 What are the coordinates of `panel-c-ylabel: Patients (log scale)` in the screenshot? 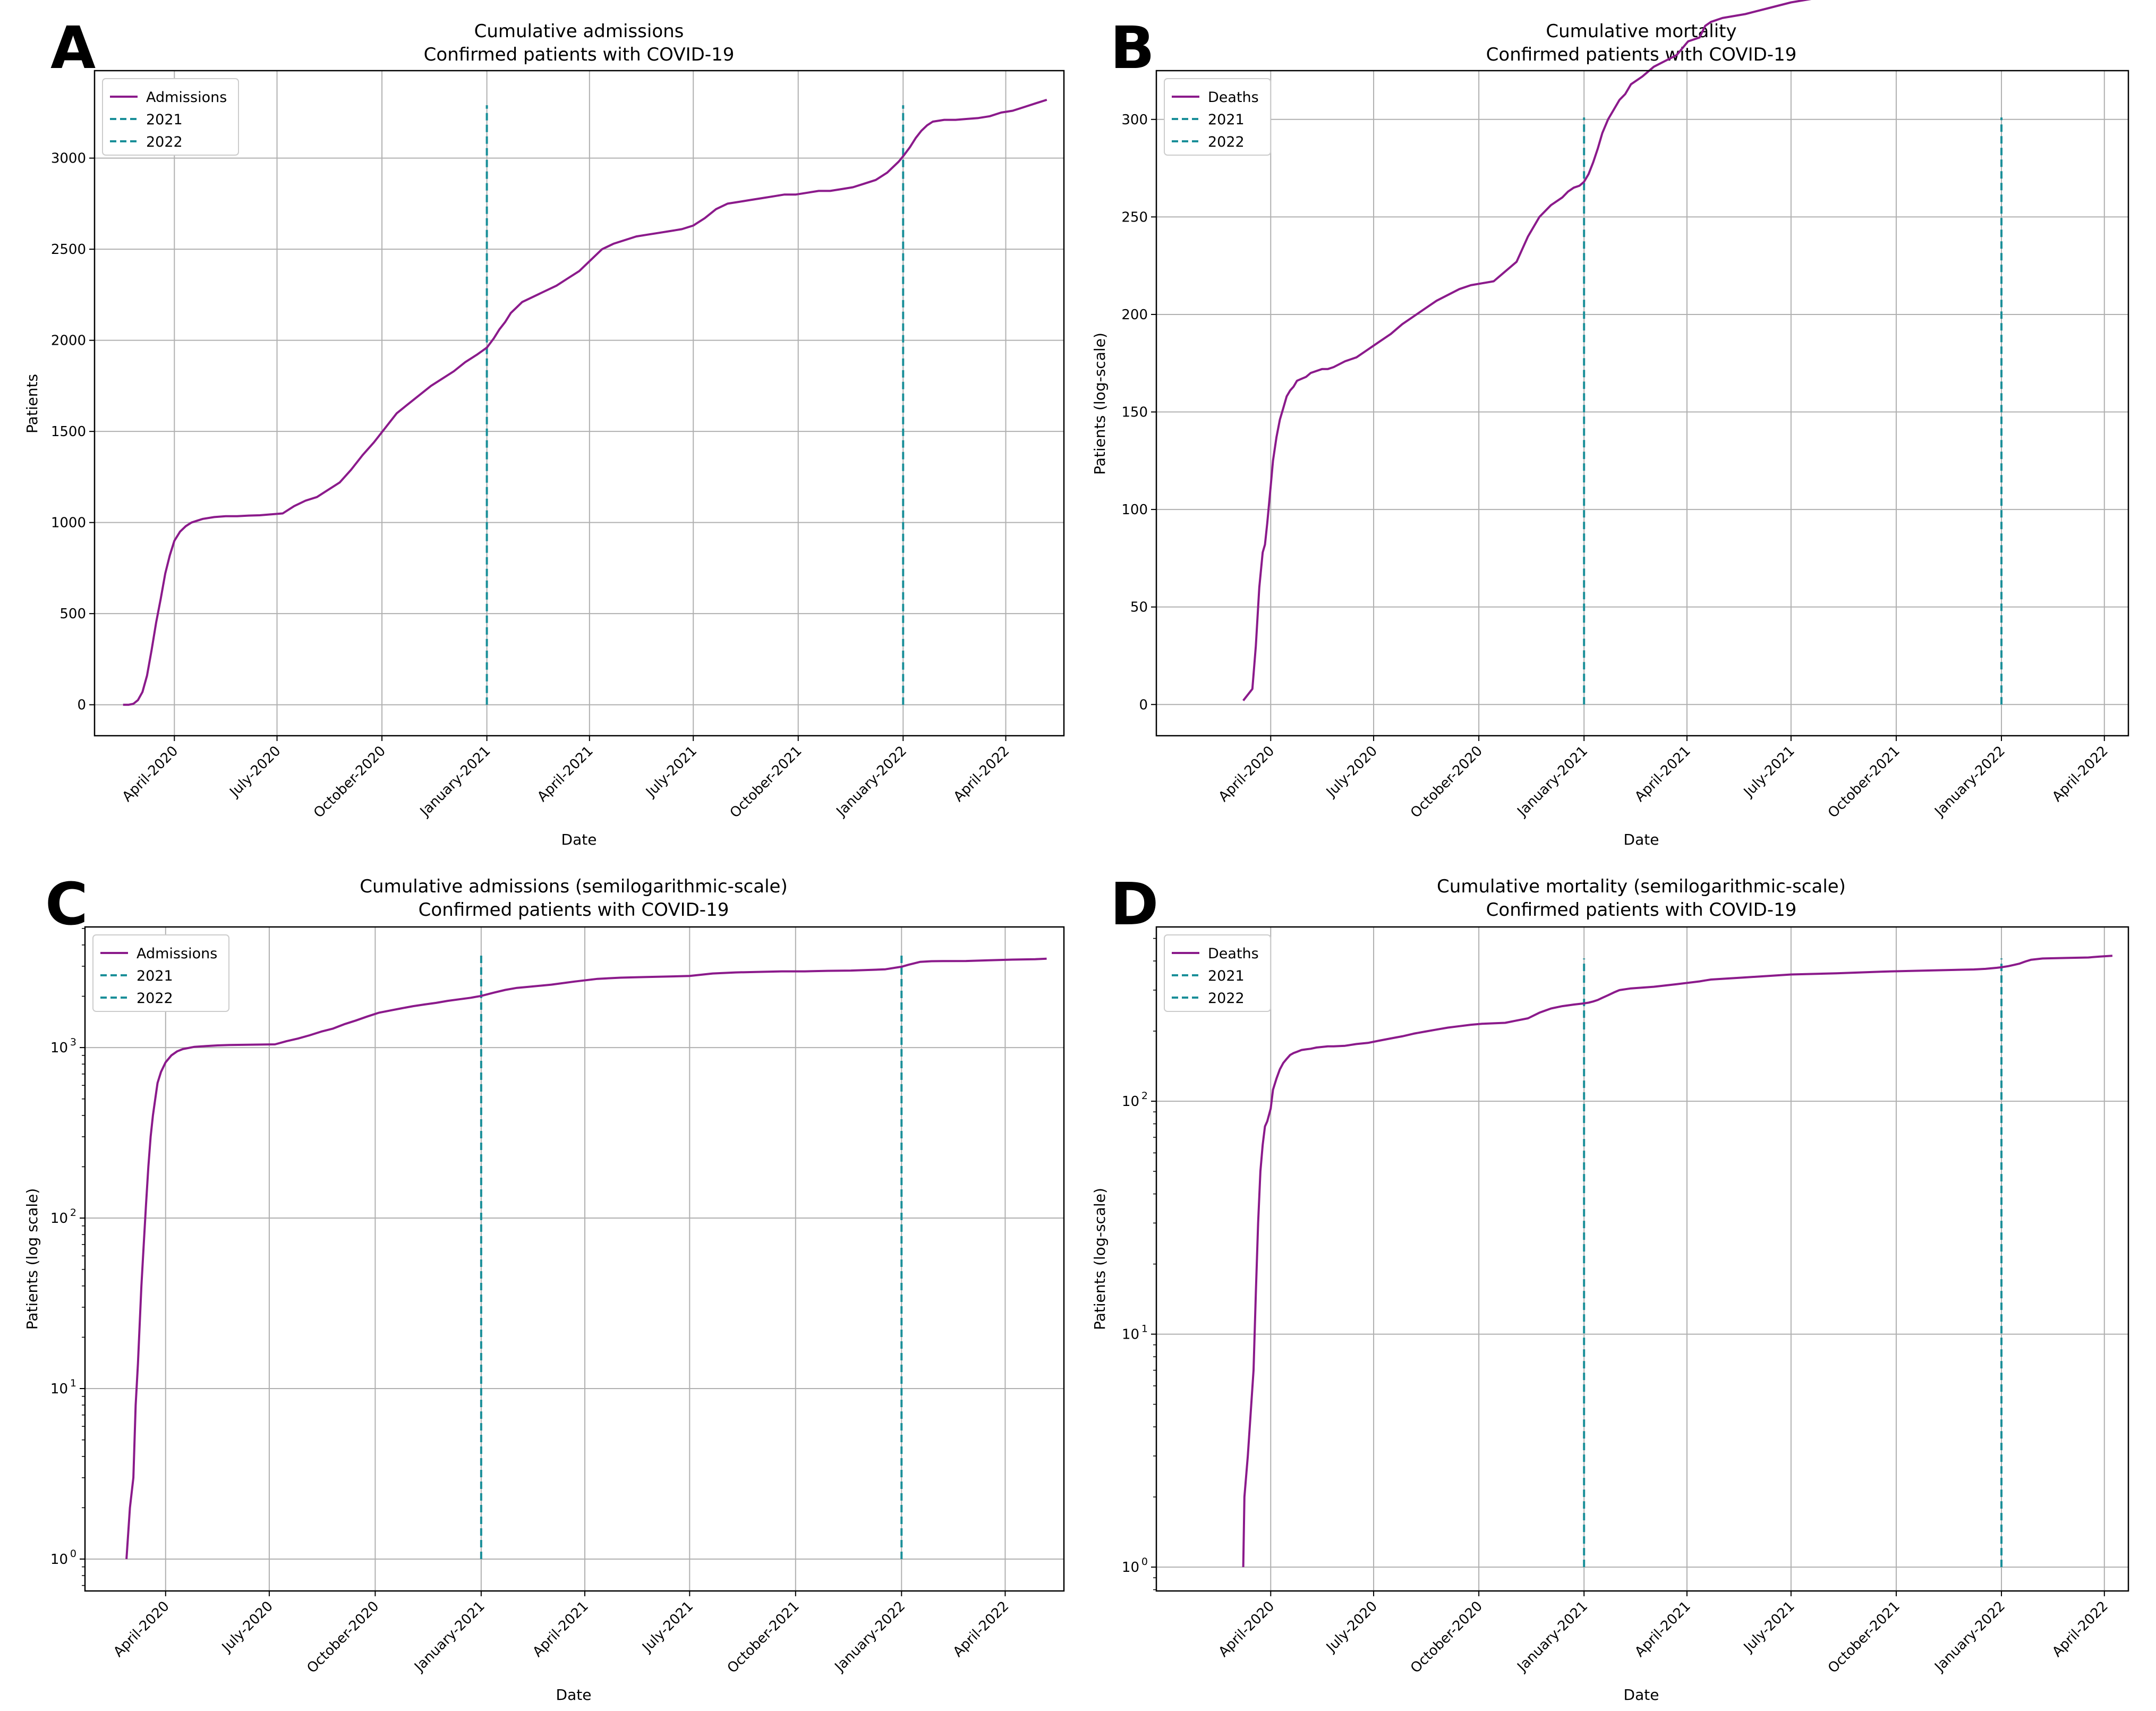 It's located at (32, 1259).